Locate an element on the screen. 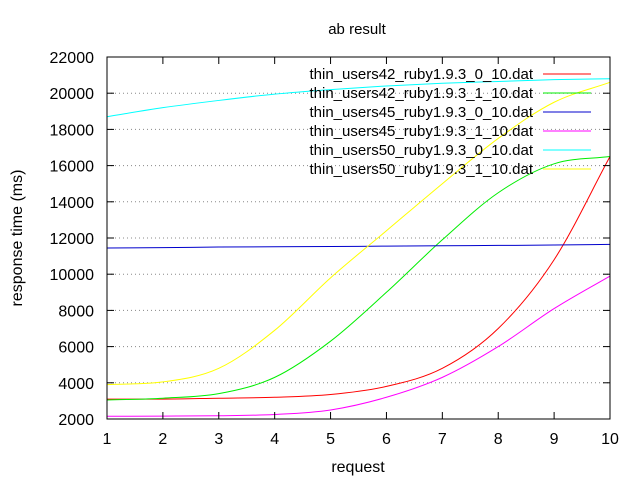 The image size is (640, 480). y-tick-label: 2000 is located at coordinates (76, 420).